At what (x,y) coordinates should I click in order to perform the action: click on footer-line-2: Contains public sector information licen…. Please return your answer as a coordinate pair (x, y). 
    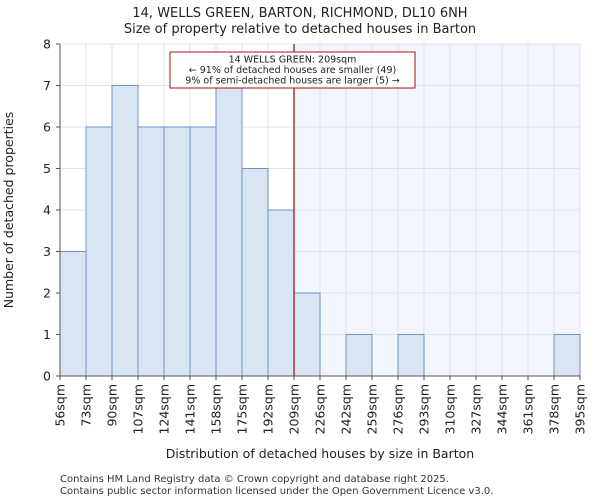
    Looking at the image, I should click on (276, 491).